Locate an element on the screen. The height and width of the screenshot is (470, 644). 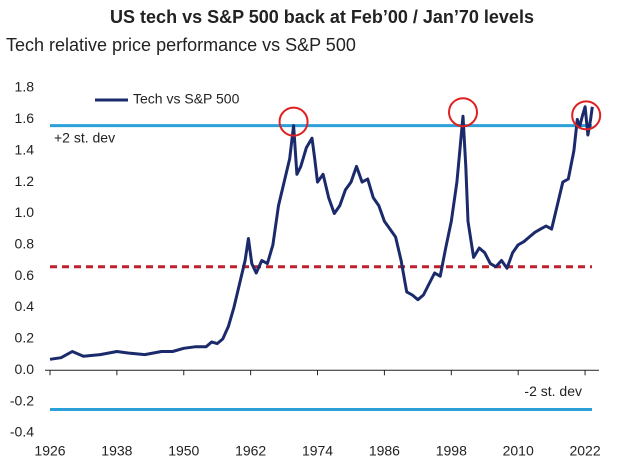
y-tick-label: 1.4 is located at coordinates (25, 149).